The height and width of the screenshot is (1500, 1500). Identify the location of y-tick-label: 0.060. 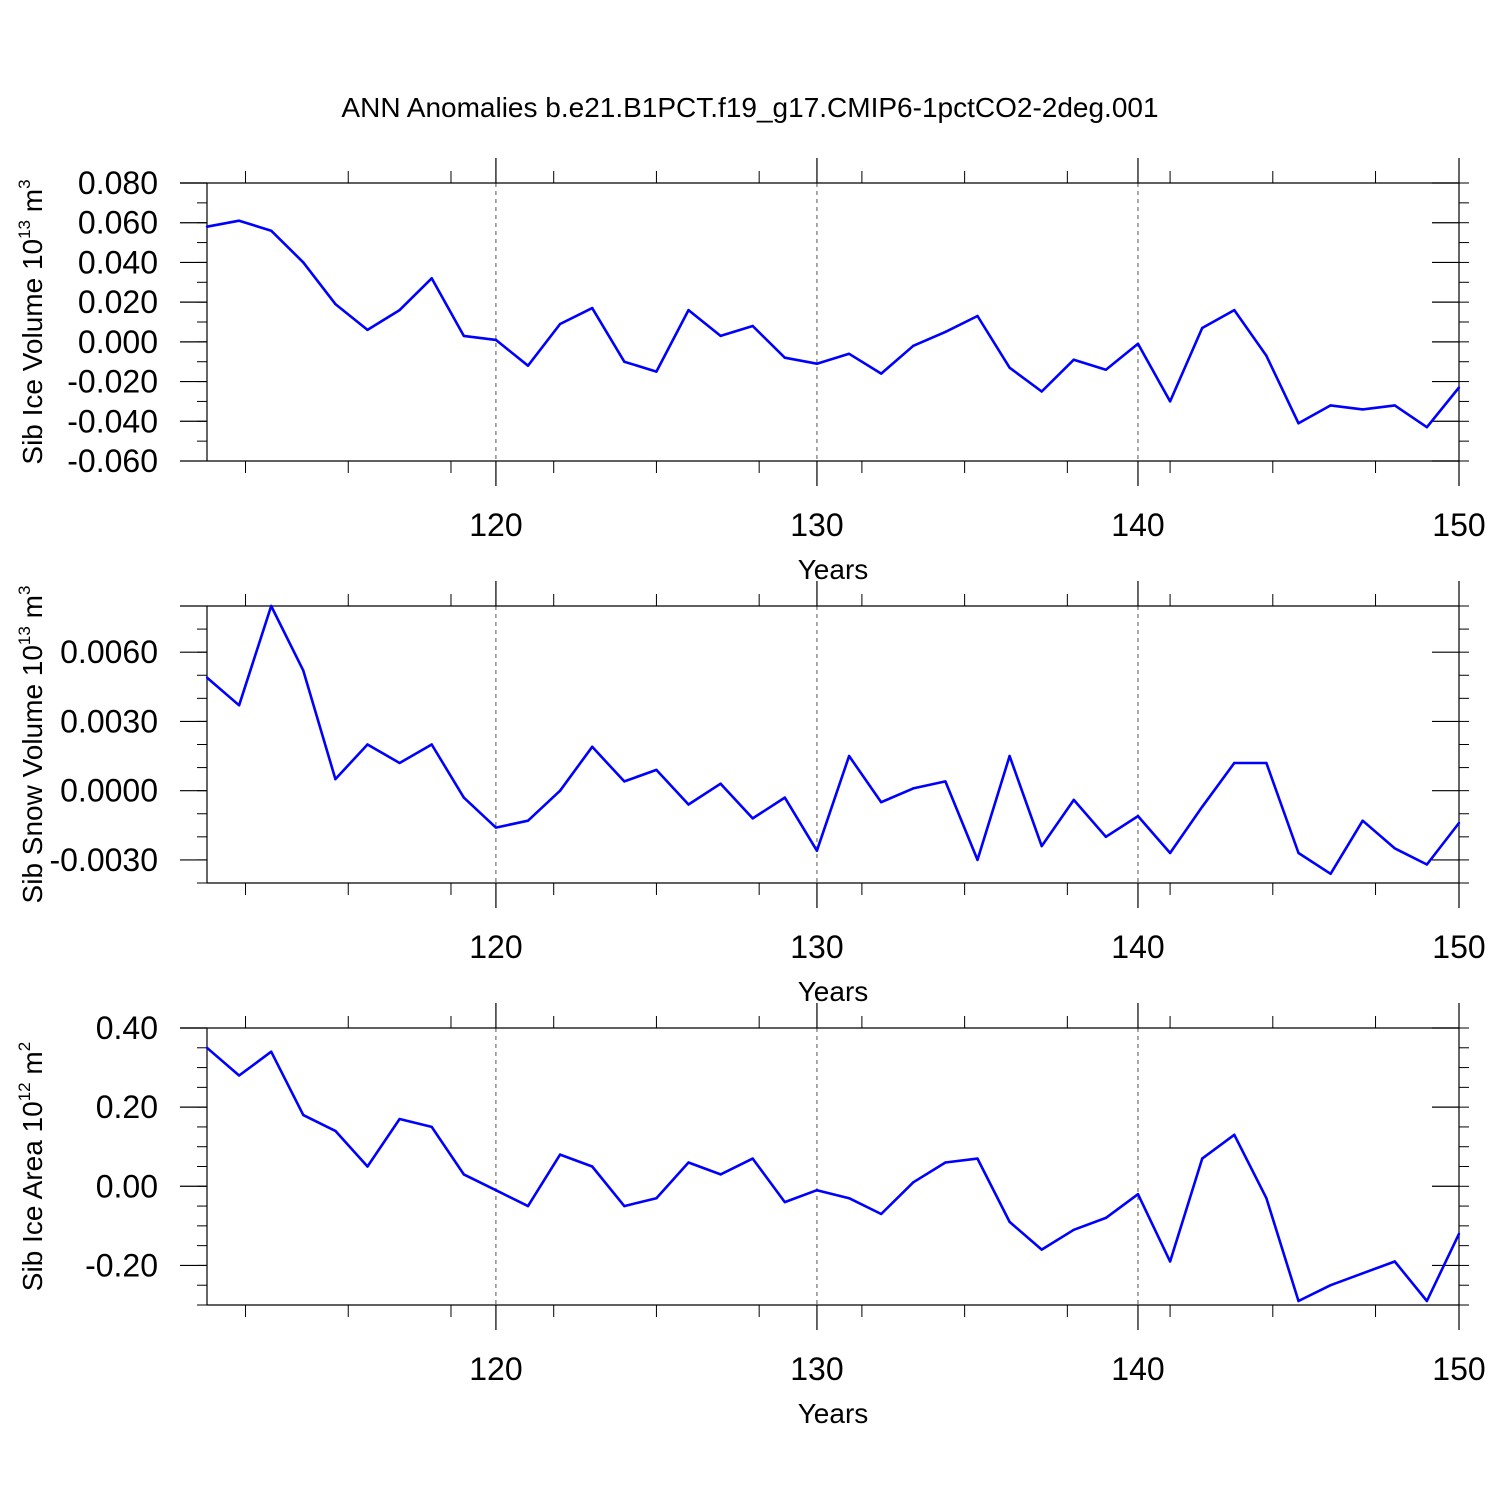
(118, 223).